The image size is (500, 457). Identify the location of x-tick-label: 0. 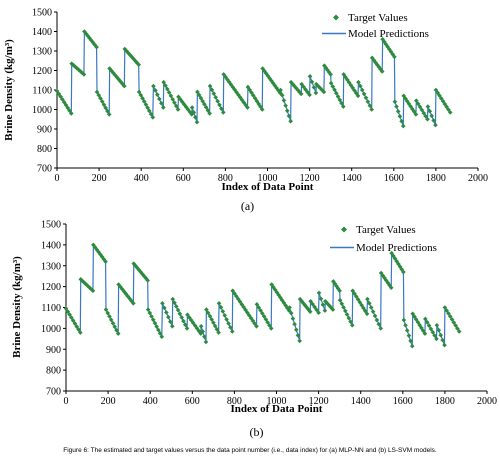
(57, 178).